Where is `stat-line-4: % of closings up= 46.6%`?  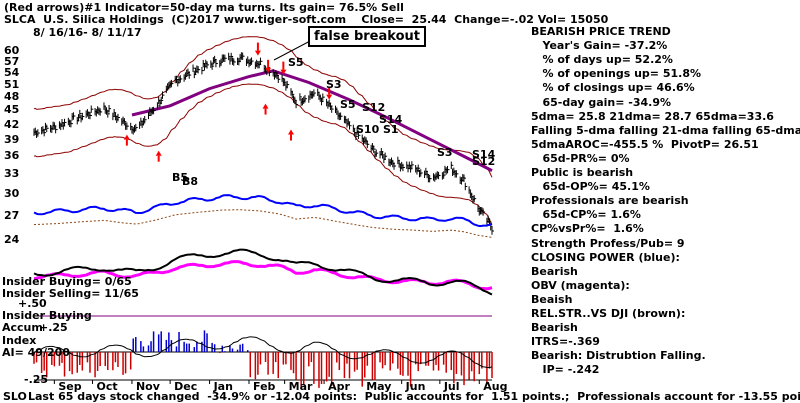
stat-line-4: % of closings up= 46.6% is located at coordinates (613, 88).